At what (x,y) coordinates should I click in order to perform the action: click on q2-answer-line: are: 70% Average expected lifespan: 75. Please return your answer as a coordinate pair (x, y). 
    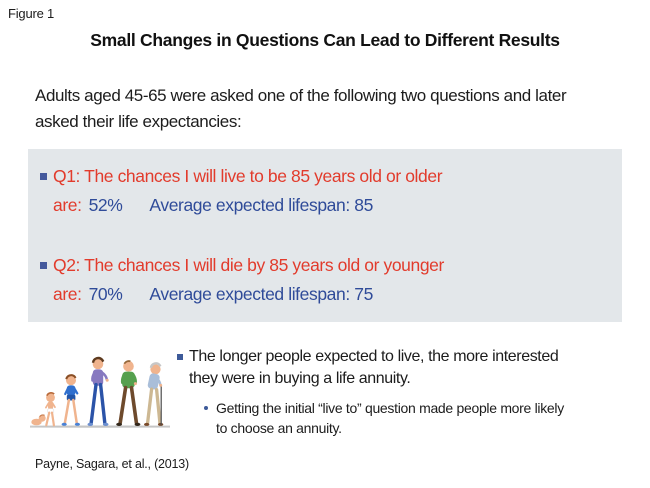
    Looking at the image, I should click on (248, 294).